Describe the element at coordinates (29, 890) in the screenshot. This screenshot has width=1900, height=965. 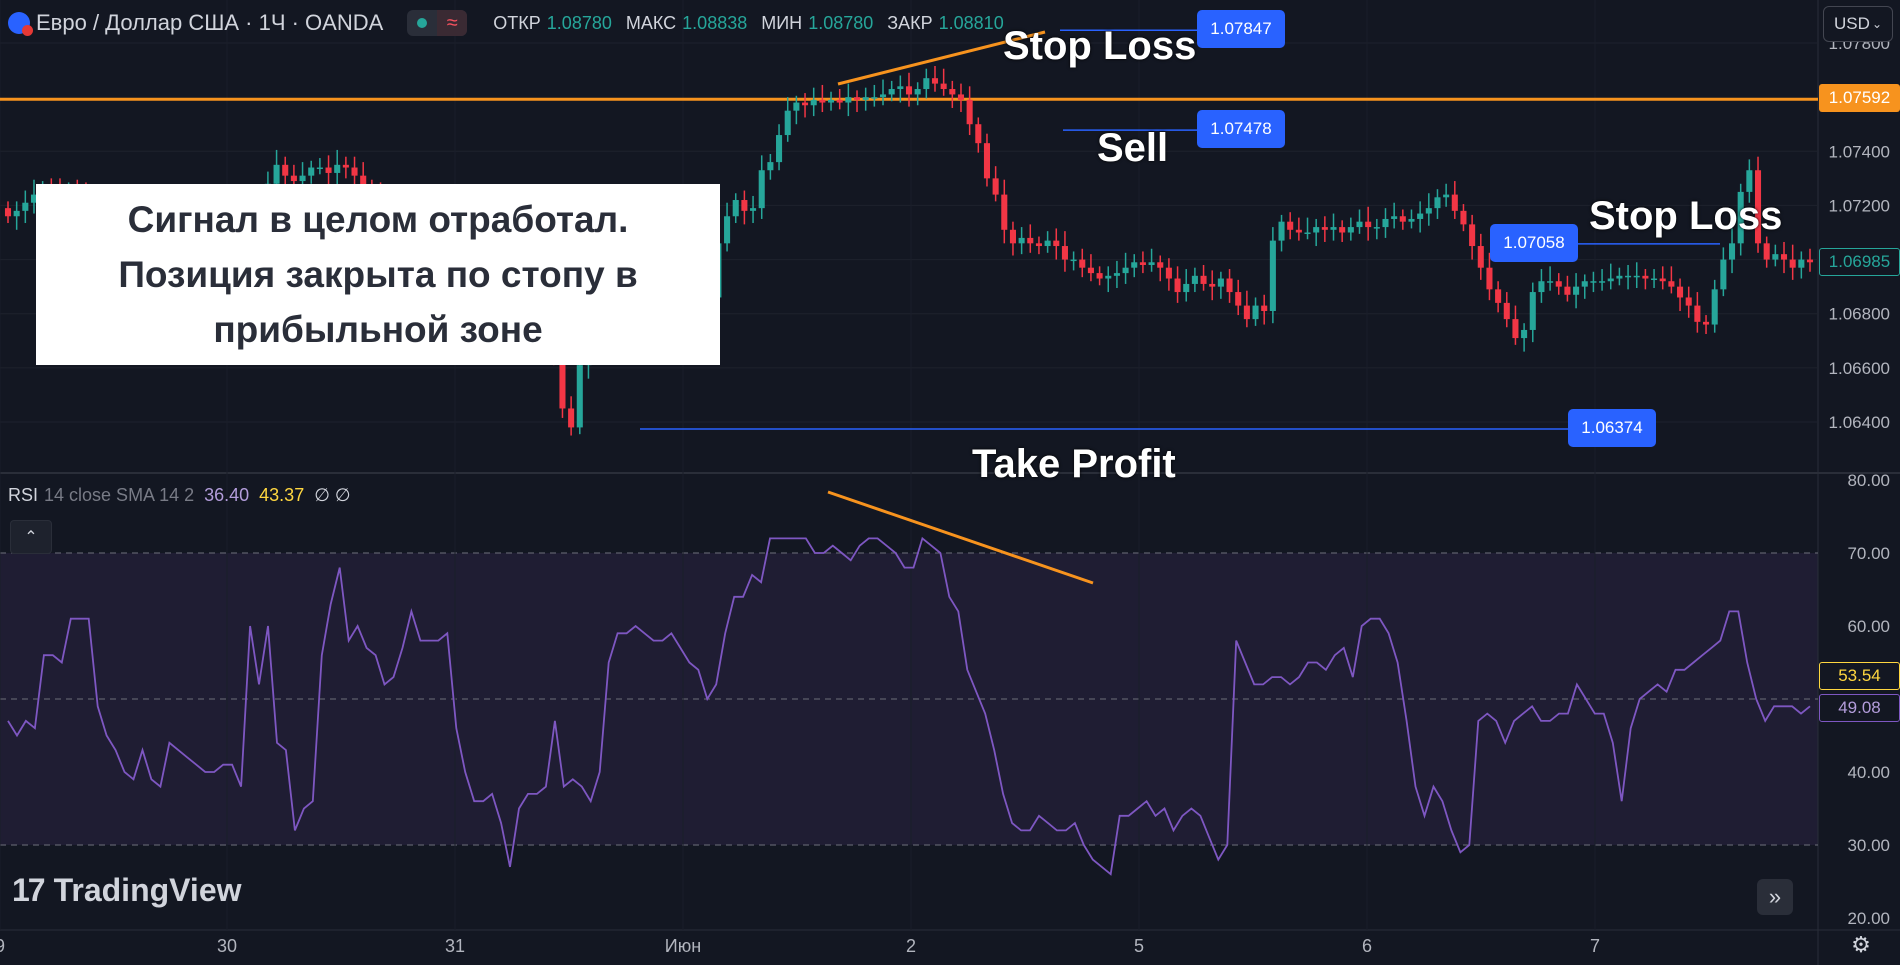
I see `tradingview-mark-icon: 17` at that location.